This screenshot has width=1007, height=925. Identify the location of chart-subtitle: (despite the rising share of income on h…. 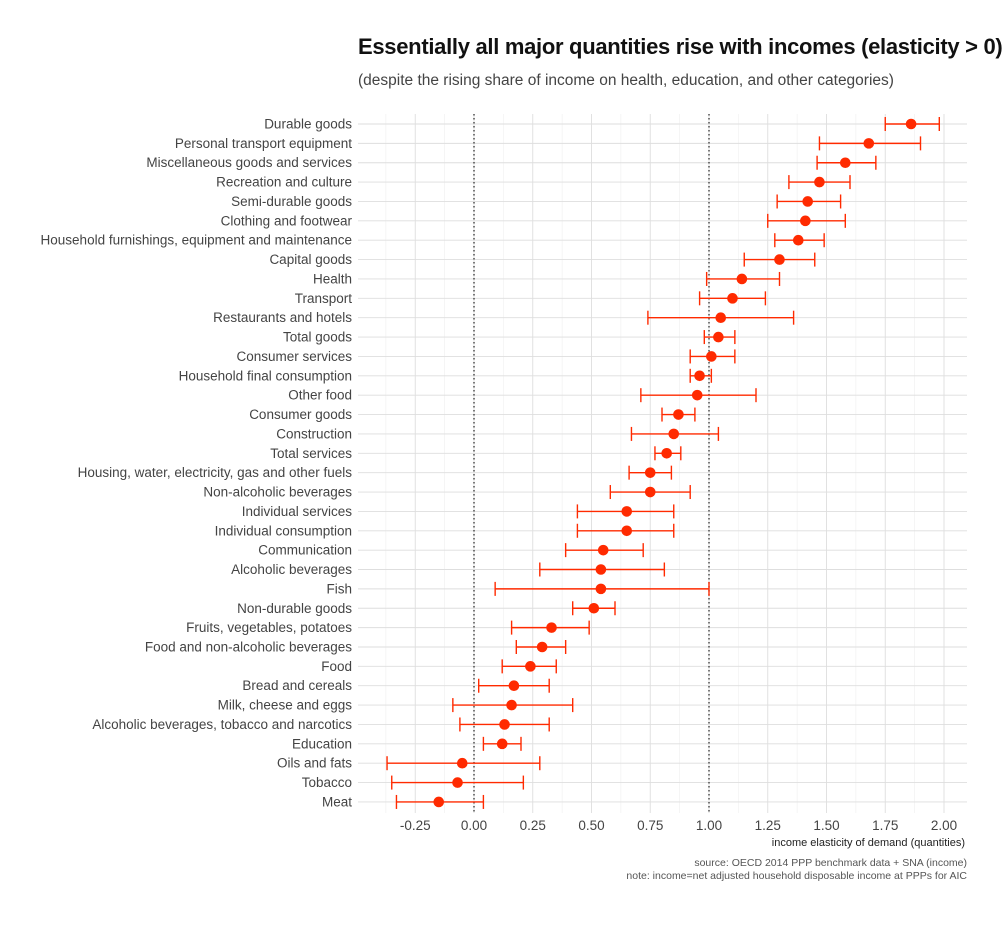
(626, 80).